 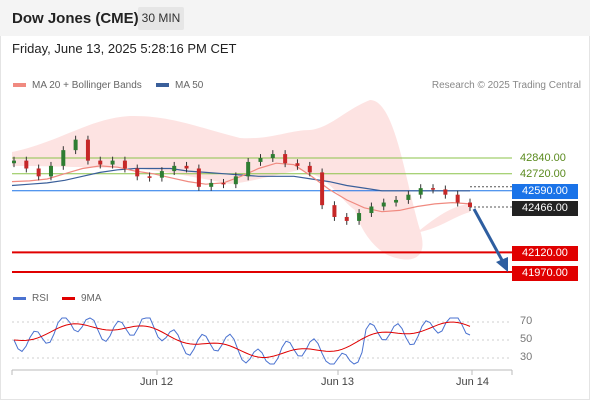 What do you see at coordinates (488, 235) in the screenshot?
I see `forecast-arrow-shaft` at bounding box center [488, 235].